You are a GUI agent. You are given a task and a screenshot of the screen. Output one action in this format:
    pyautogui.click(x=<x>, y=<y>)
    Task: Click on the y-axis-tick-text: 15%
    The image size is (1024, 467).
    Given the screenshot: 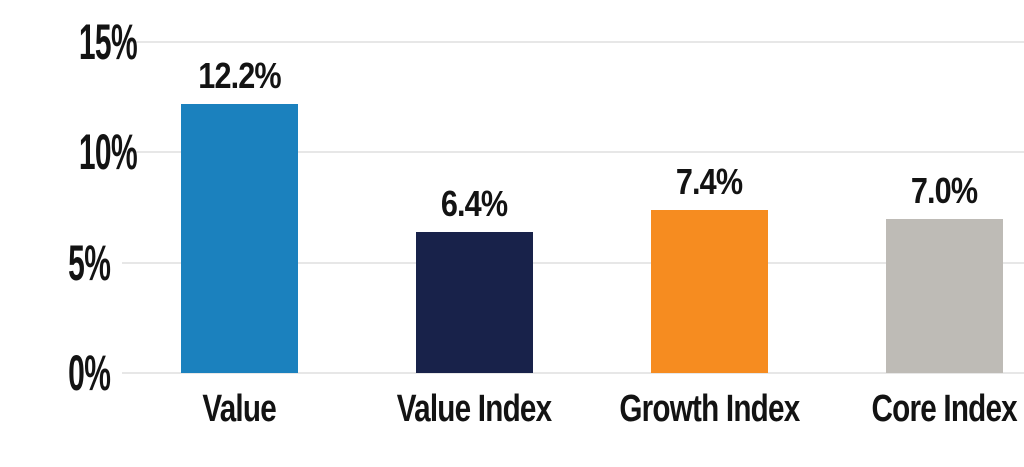 What is the action you would take?
    pyautogui.click(x=108, y=43)
    